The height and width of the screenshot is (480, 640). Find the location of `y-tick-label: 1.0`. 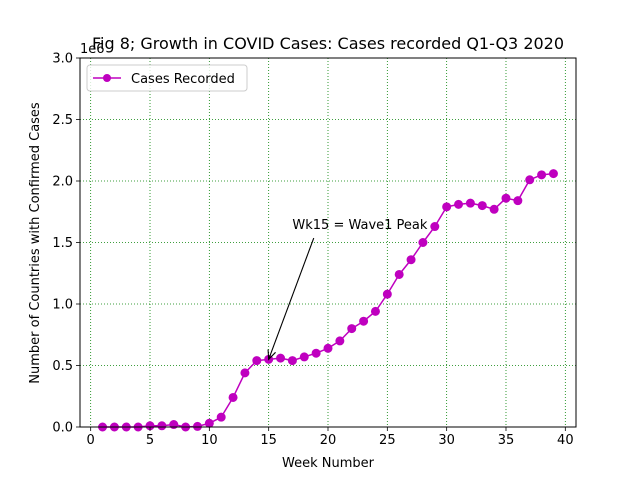

y-tick-label: 1.0 is located at coordinates (62, 305).